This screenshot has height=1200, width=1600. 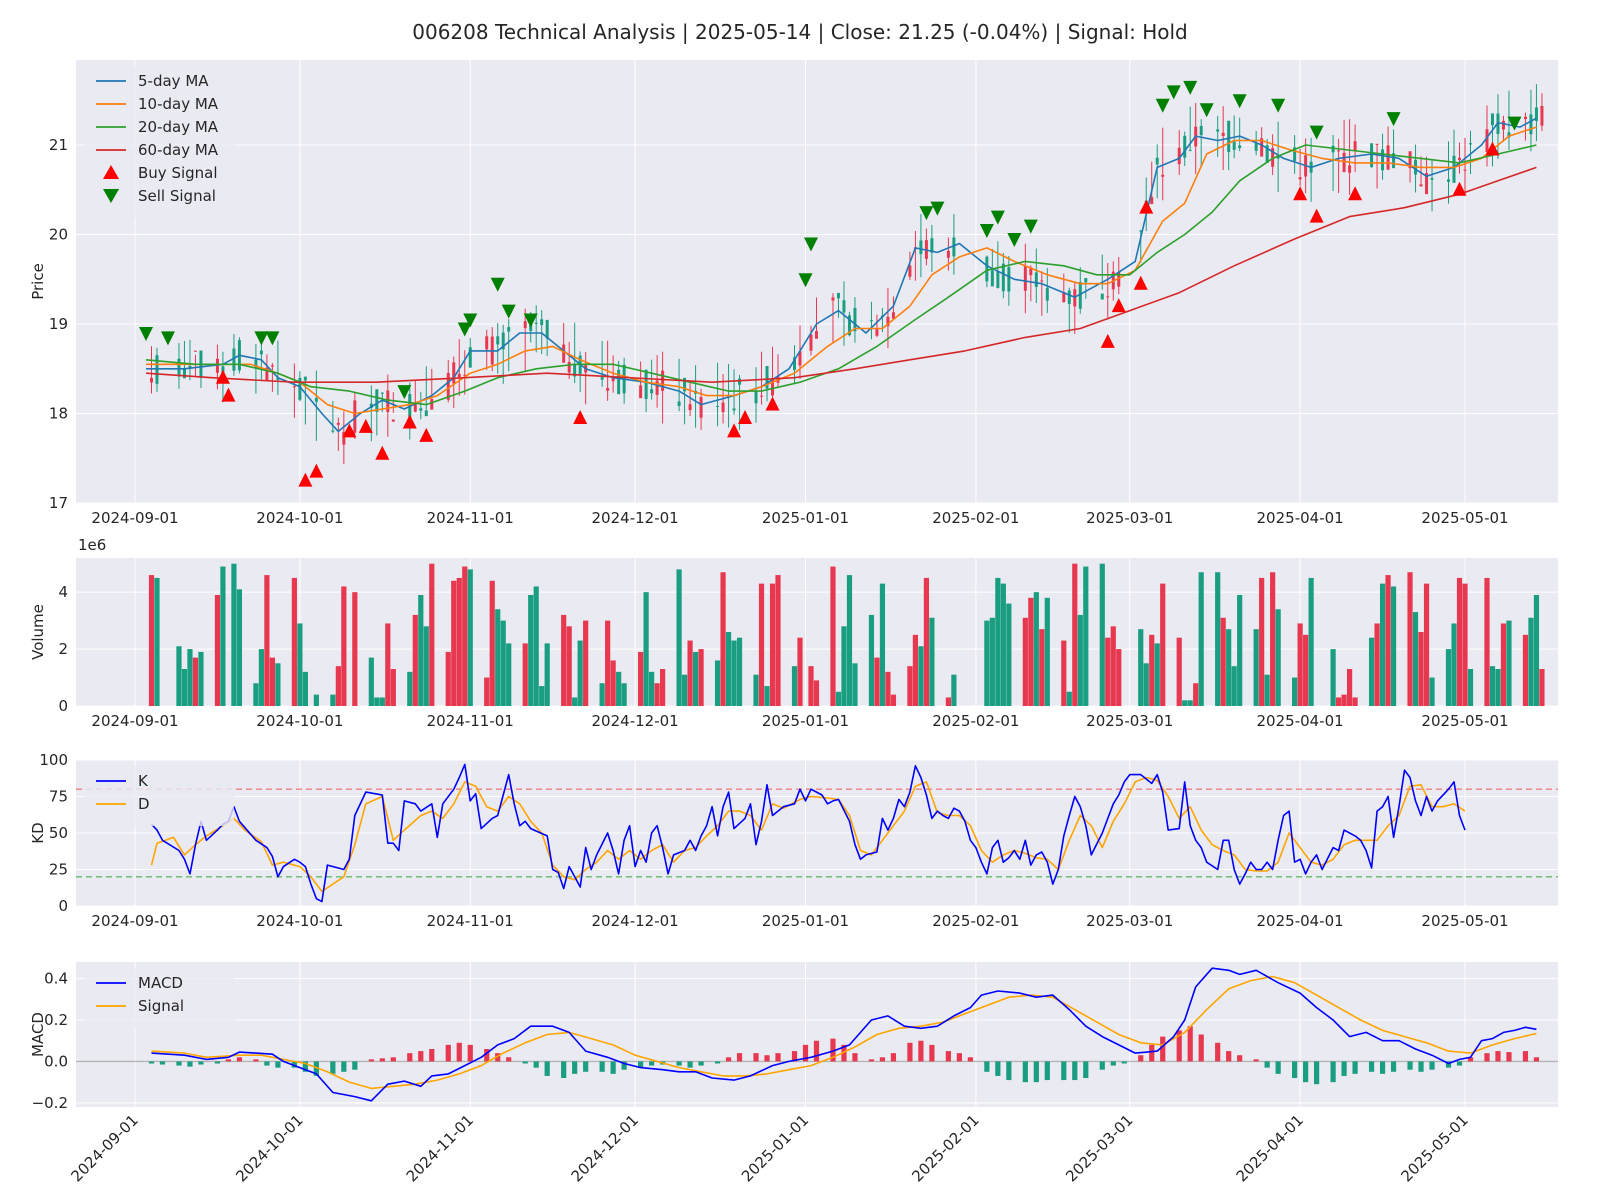 I want to click on price-ytick-label: 21, so click(x=58, y=145).